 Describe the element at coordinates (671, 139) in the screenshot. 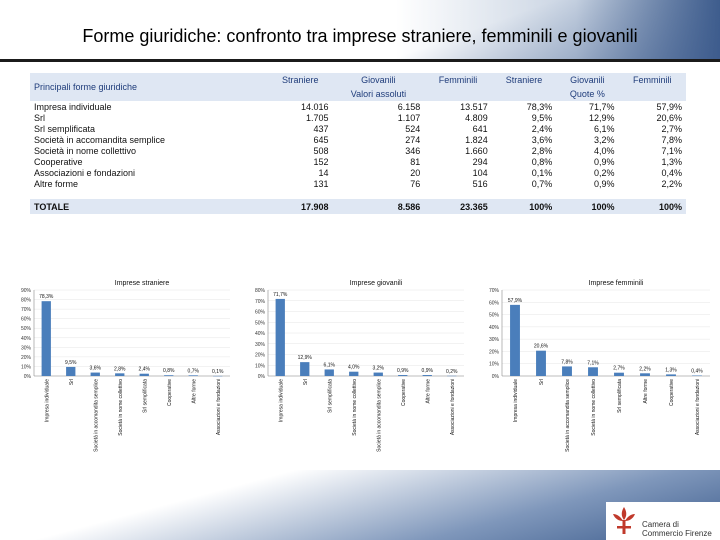

I see `table-cell: 7,8%` at that location.